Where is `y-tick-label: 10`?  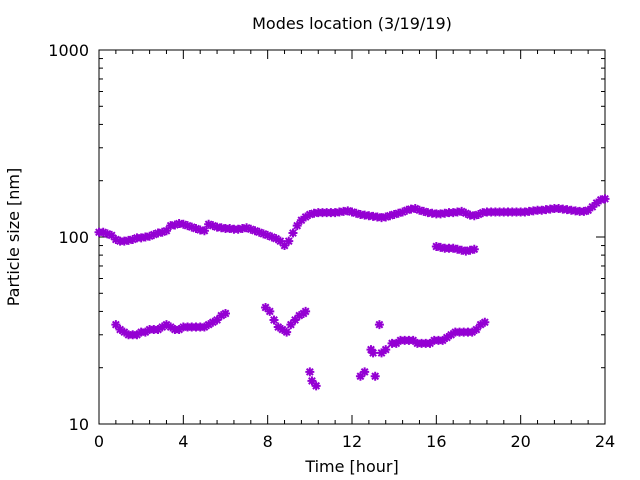 y-tick-label: 10 is located at coordinates (79, 424).